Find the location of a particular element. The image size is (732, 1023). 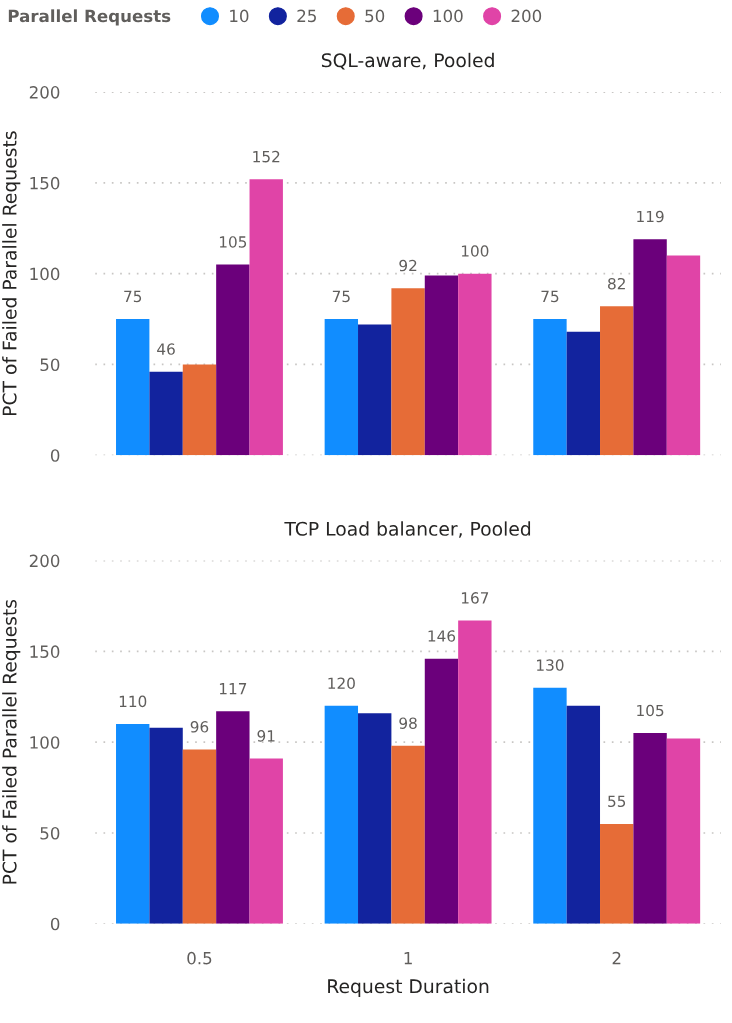

chart-title: SQL-aware, Pooled is located at coordinates (407, 61).